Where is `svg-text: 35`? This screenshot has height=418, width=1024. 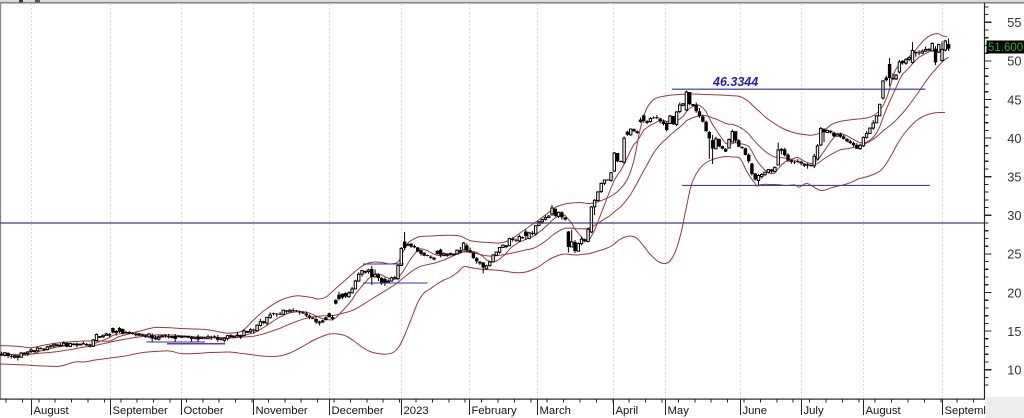
svg-text: 35 is located at coordinates (1014, 177).